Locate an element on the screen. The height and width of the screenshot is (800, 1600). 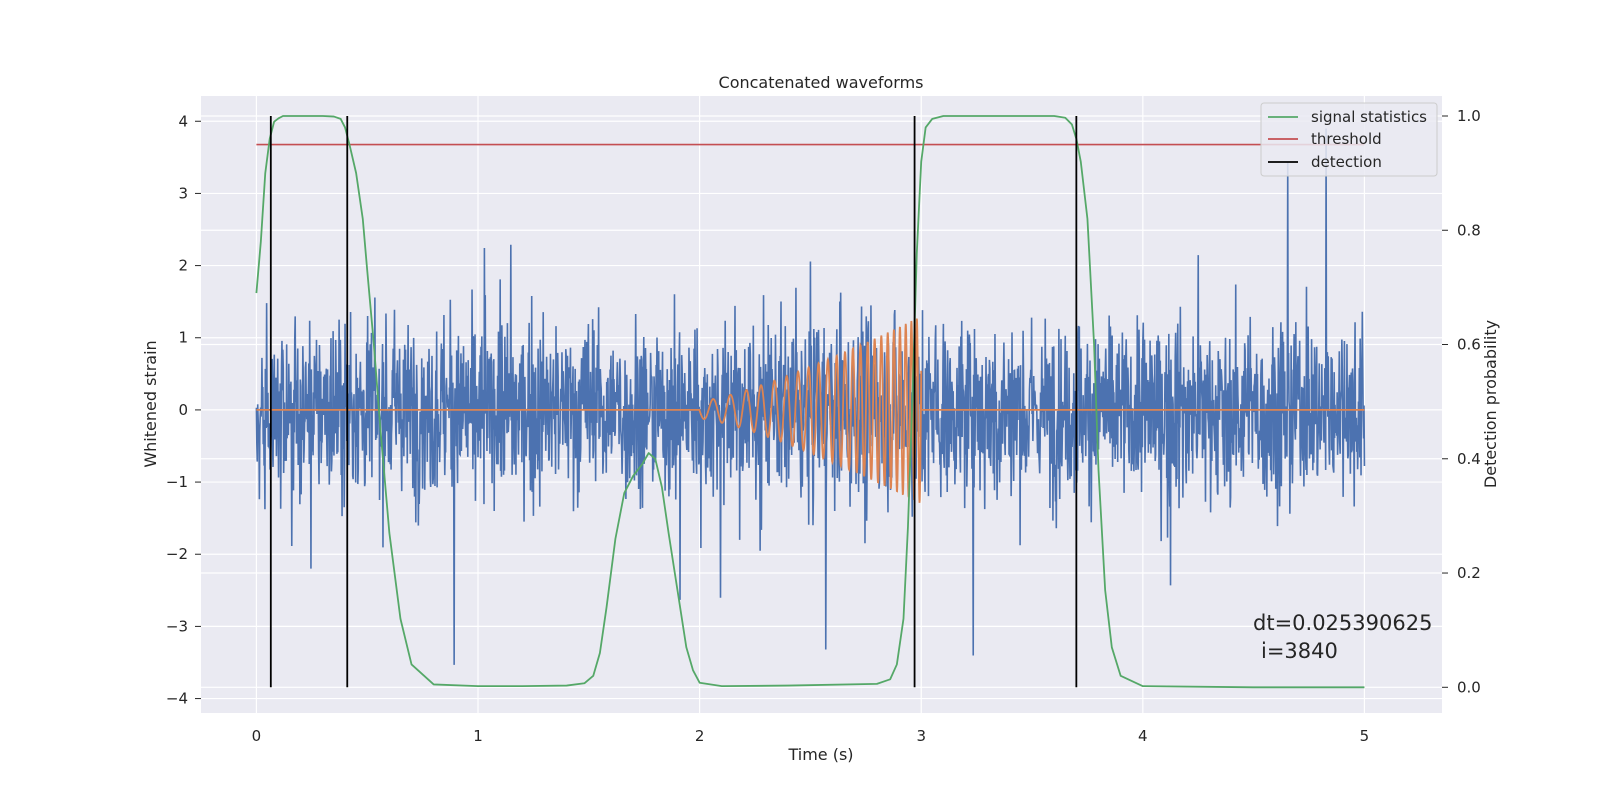
x-tick-label: 5 is located at coordinates (1365, 736).